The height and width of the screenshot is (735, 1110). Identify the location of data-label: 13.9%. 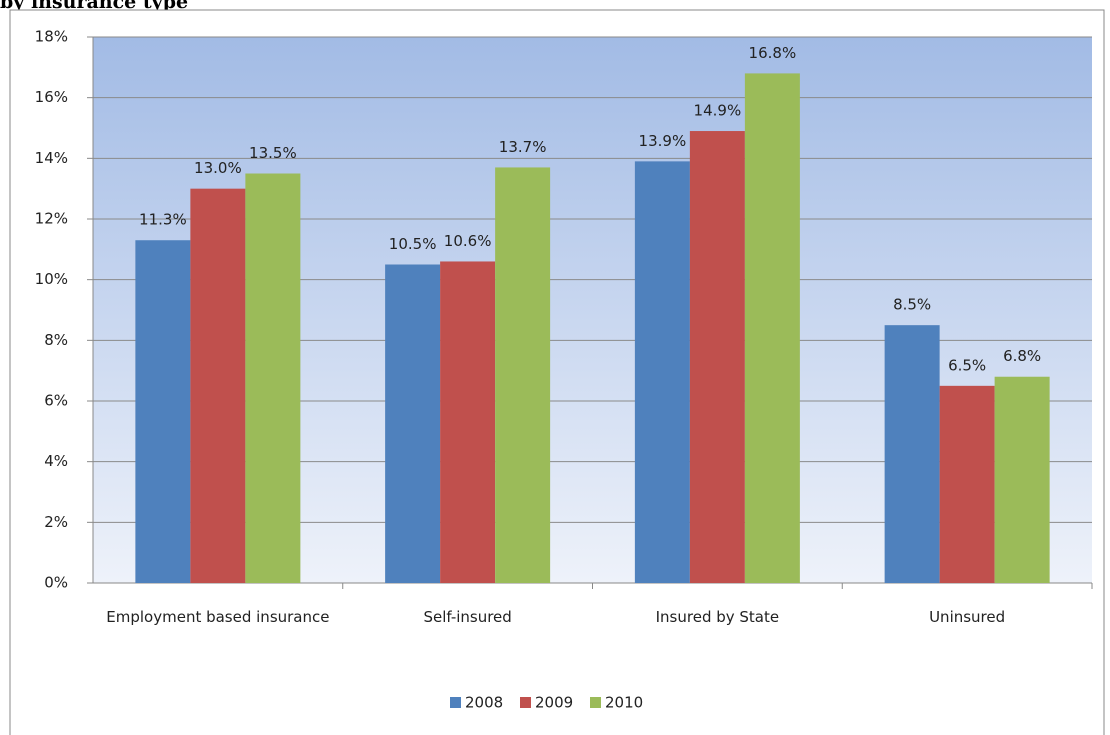
(663, 141).